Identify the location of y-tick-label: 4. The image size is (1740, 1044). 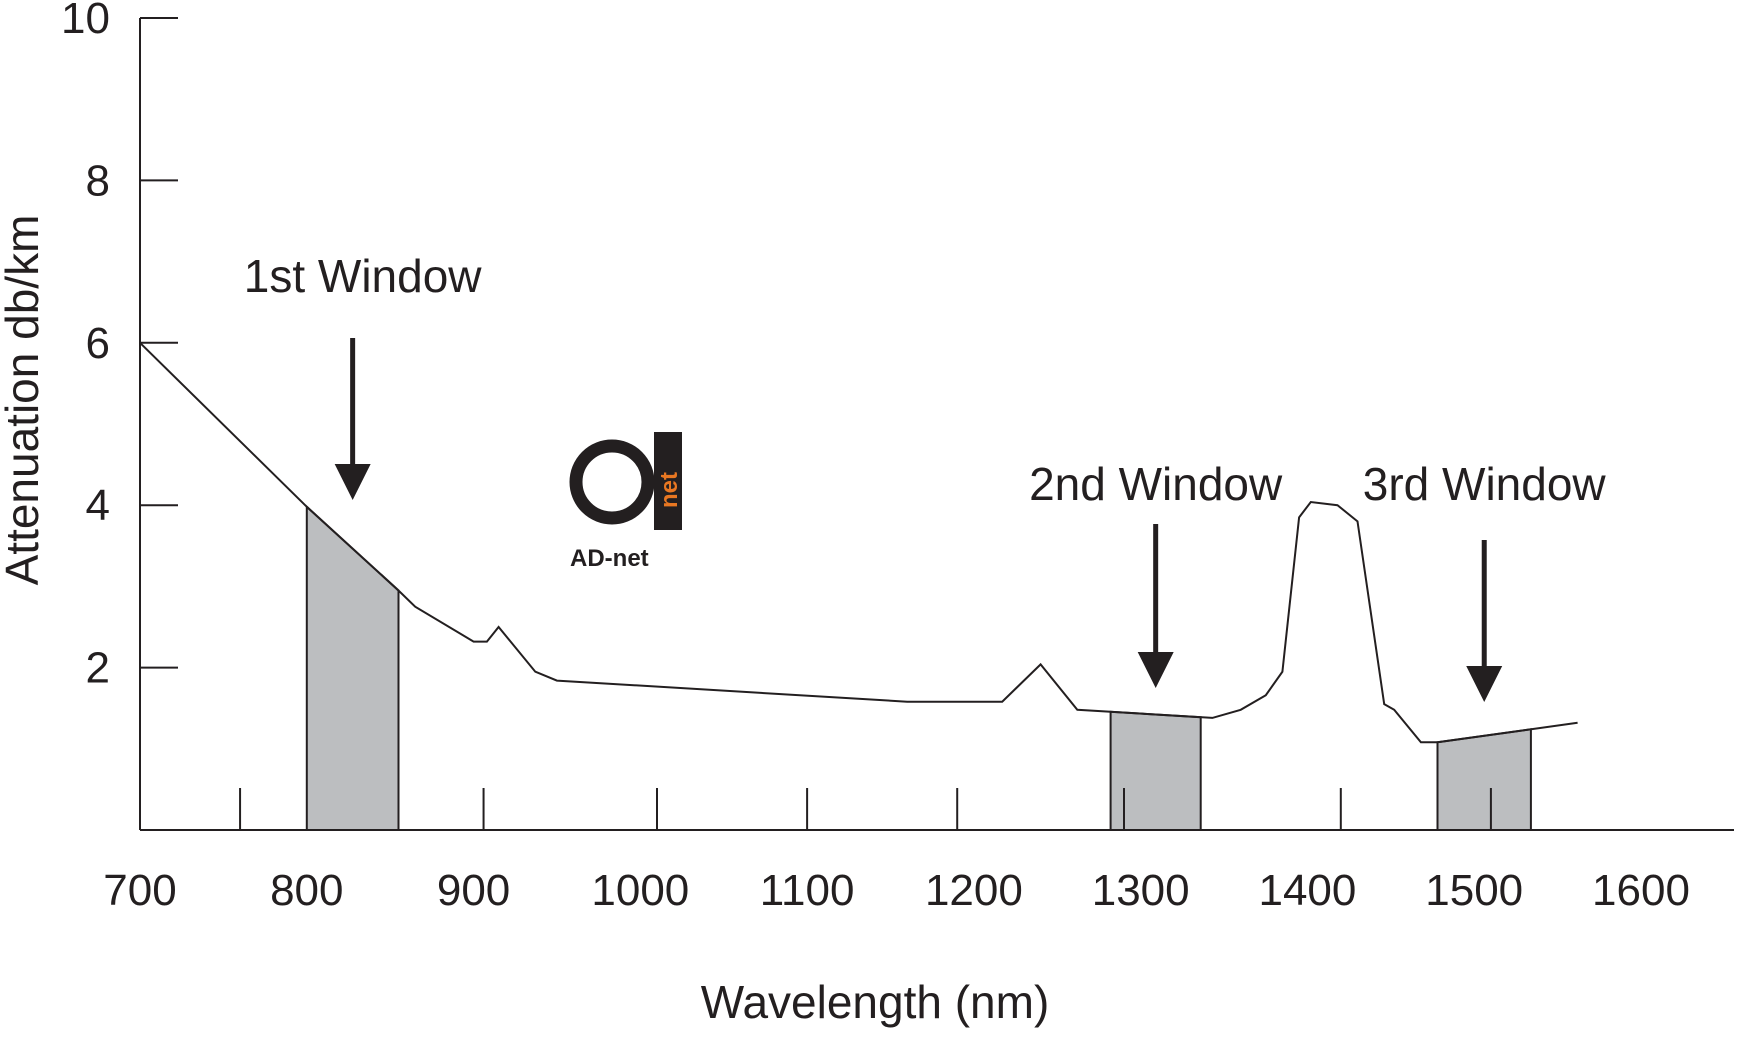
(98, 505).